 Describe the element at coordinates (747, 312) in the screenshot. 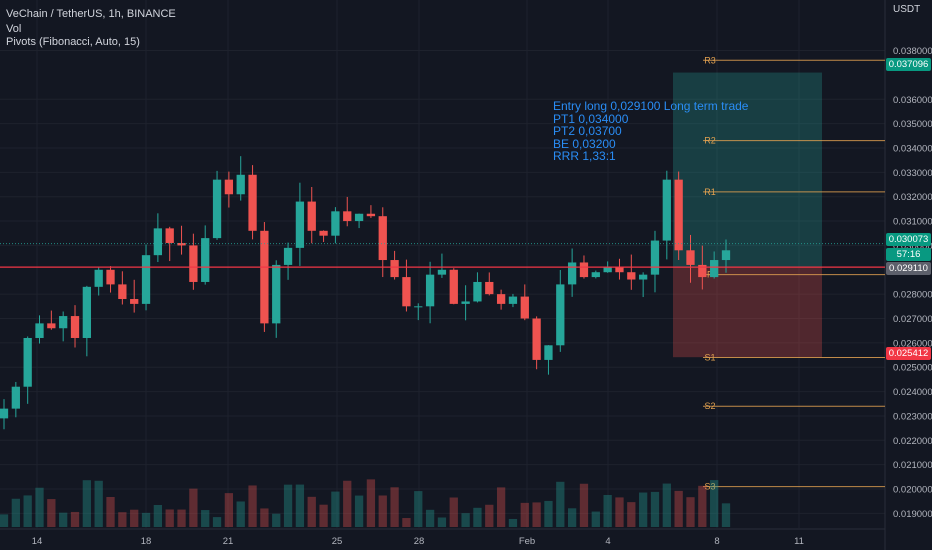

I see `stop-zone` at that location.